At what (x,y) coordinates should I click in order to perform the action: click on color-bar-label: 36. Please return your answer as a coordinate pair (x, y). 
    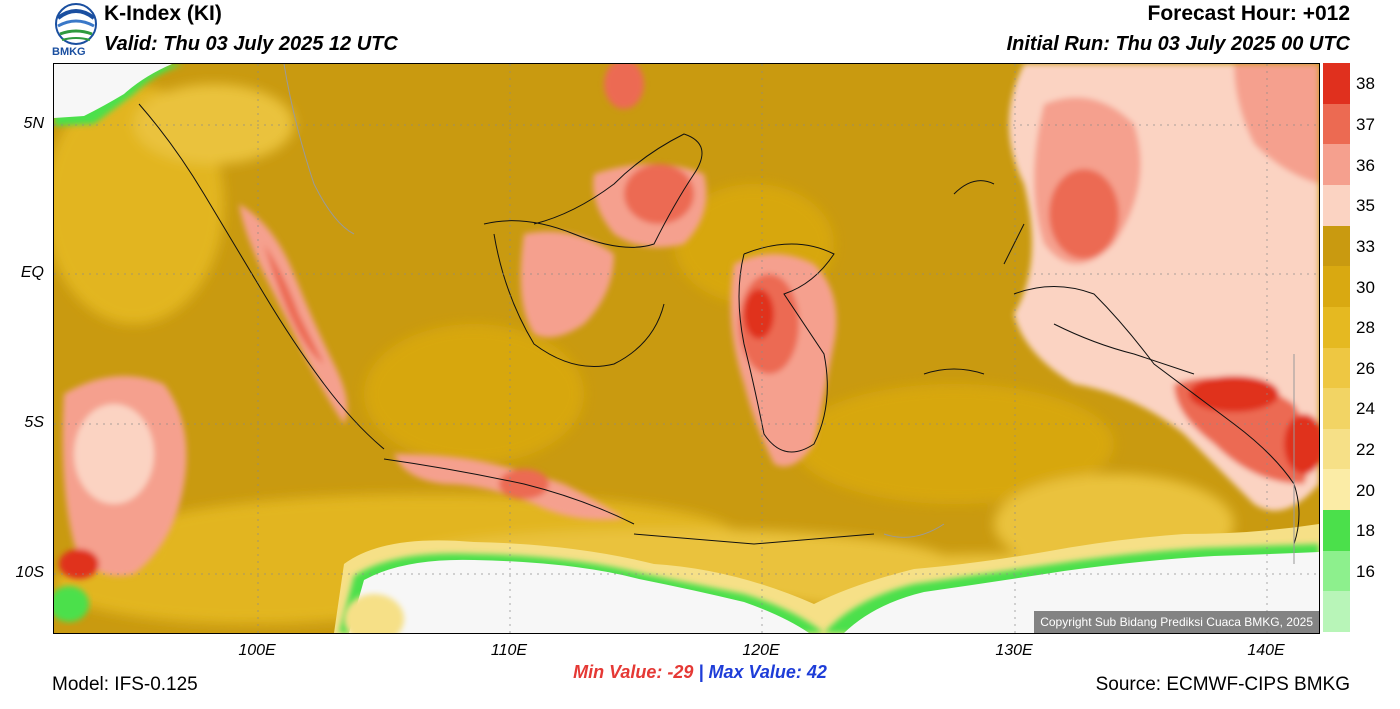
    Looking at the image, I should click on (1365, 165).